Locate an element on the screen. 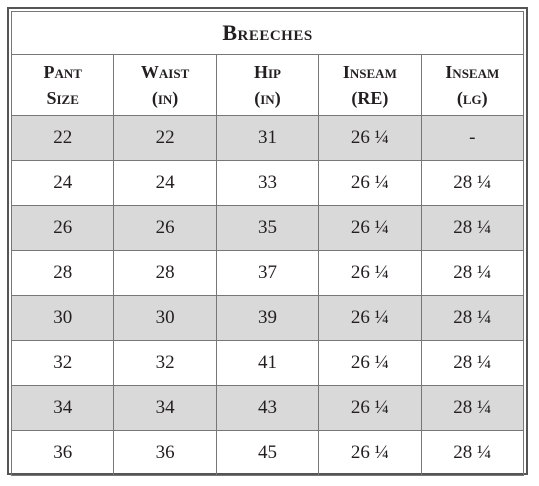 Image resolution: width=539 pixels, height=486 pixels. cell: - is located at coordinates (472, 138).